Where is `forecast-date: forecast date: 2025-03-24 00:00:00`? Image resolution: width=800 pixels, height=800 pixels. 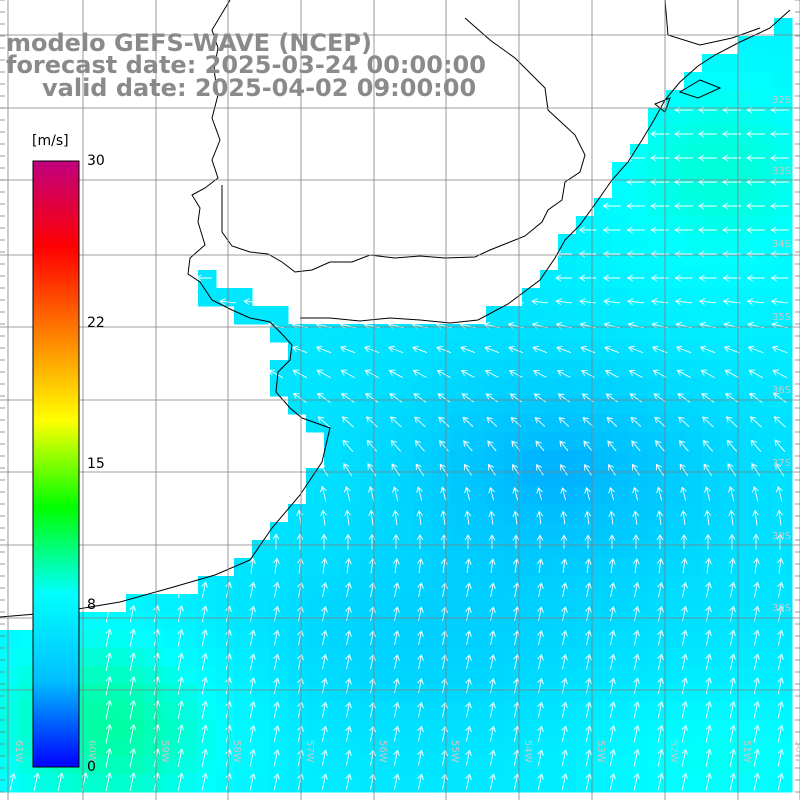 forecast-date: forecast date: 2025-03-24 00:00:00 is located at coordinates (246, 65).